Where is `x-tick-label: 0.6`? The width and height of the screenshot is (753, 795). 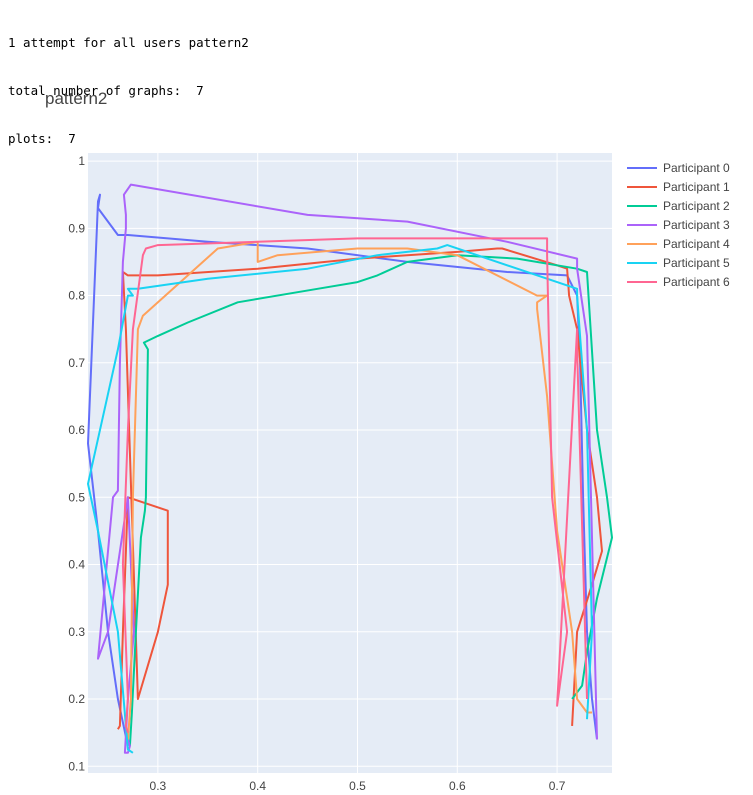
x-tick-label: 0.6 is located at coordinates (457, 786).